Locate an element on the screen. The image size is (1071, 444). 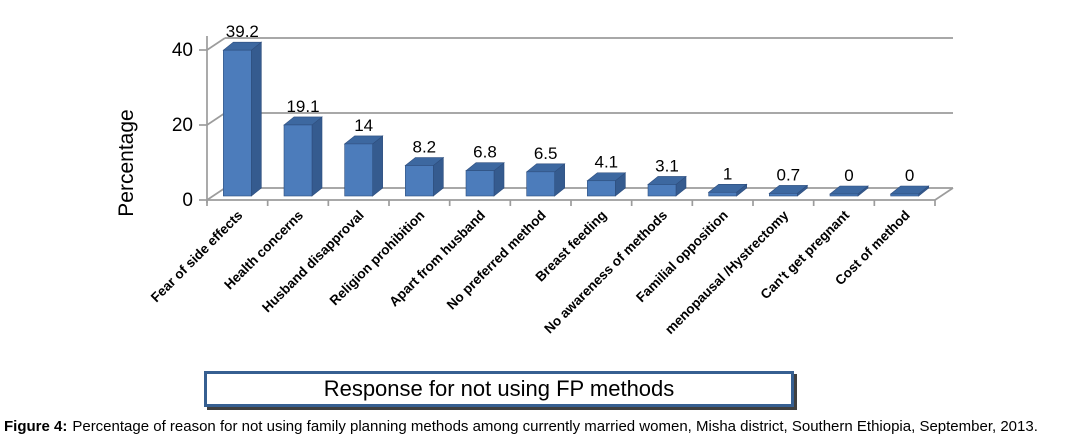
chart-title: Response for not using FP methods is located at coordinates (499, 388).